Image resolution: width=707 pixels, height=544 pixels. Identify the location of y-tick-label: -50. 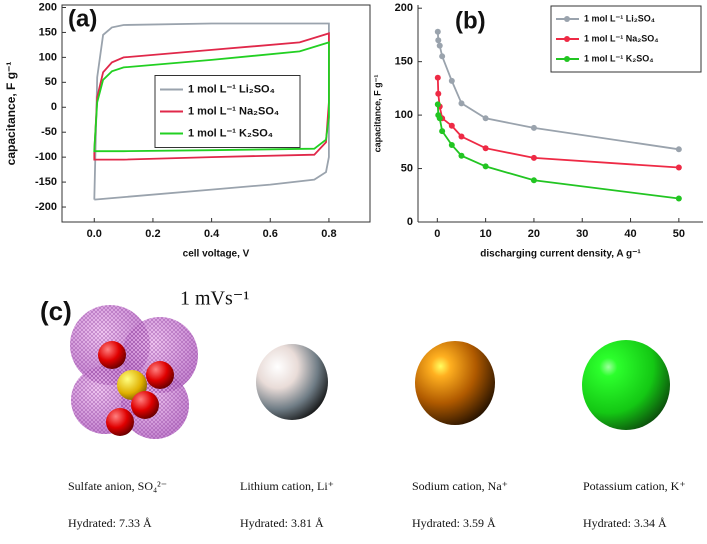
(49, 132).